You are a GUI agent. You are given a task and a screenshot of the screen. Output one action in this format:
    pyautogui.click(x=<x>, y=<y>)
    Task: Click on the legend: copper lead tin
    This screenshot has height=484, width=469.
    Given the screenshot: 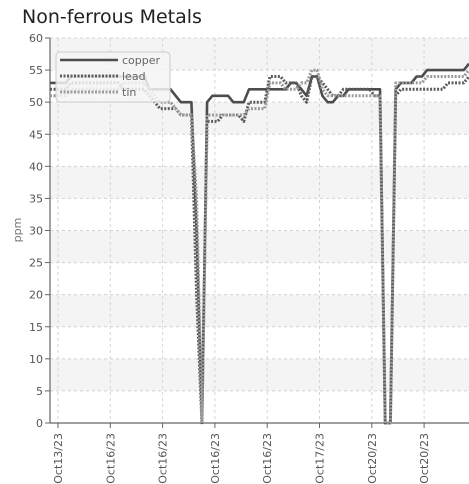 What is the action you would take?
    pyautogui.click(x=113, y=77)
    